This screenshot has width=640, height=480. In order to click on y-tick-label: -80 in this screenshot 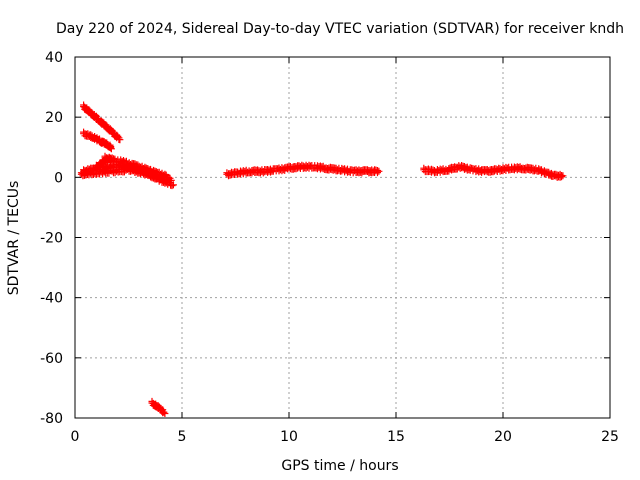, I will do `click(51, 419)`.